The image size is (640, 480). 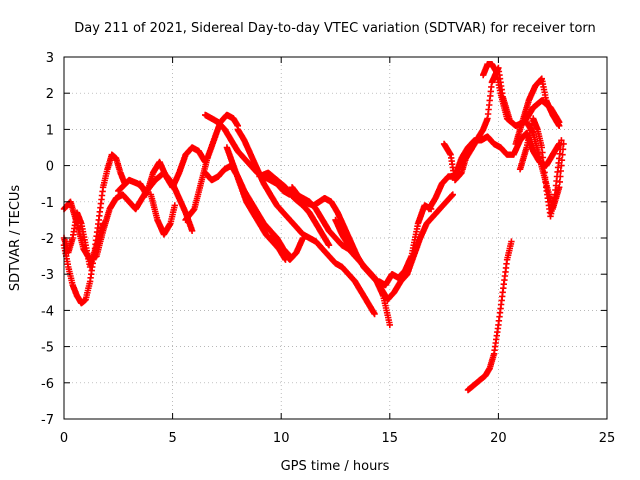 I want to click on series-sat-t, so click(x=537, y=111).